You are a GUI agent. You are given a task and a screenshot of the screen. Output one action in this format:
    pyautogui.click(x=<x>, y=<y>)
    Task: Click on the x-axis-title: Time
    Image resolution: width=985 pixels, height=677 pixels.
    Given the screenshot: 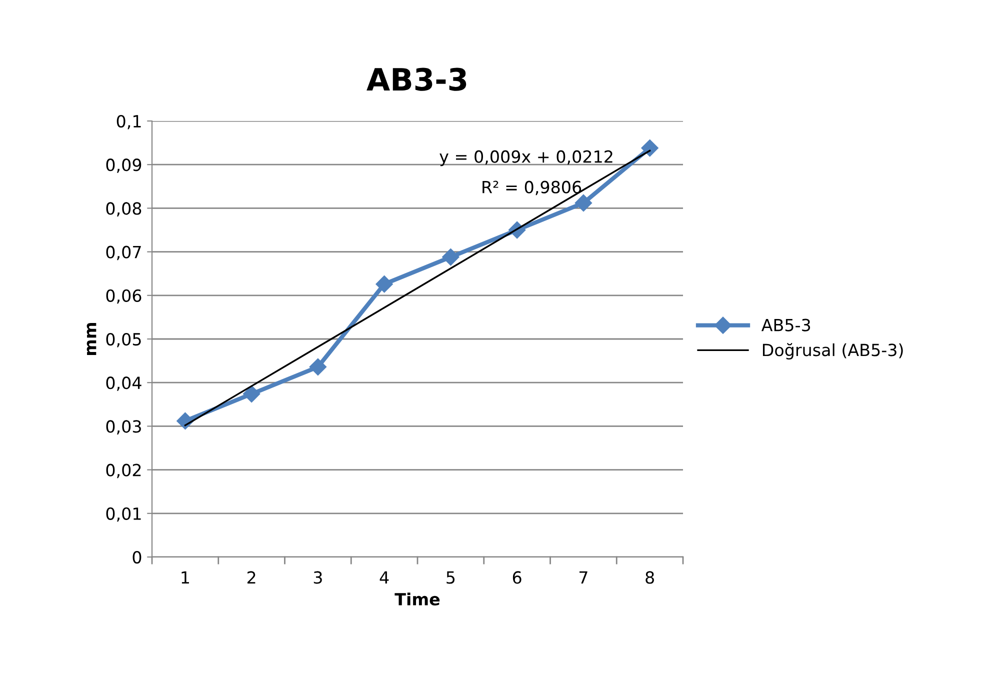 What is the action you would take?
    pyautogui.click(x=417, y=599)
    